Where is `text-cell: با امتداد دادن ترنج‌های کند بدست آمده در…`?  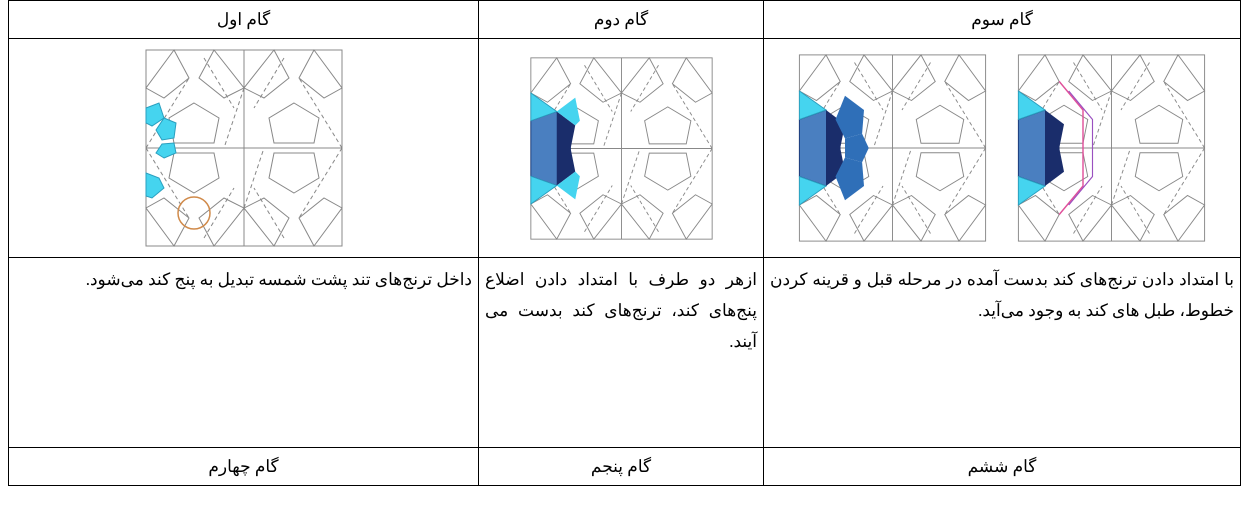 text-cell: با امتداد دادن ترنج‌های کند بدست آمده در… is located at coordinates (1002, 352).